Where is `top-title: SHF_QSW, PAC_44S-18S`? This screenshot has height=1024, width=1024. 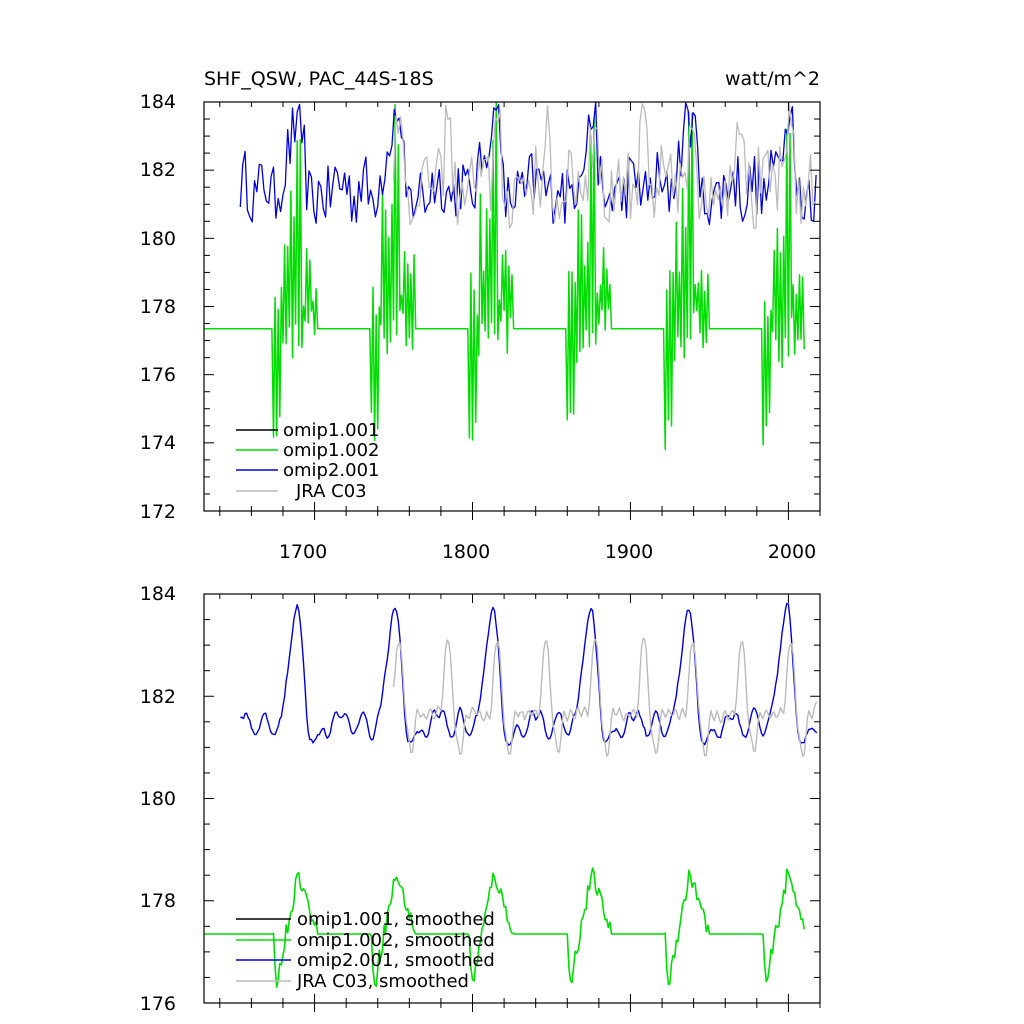
top-title: SHF_QSW, PAC_44S-18S is located at coordinates (319, 79).